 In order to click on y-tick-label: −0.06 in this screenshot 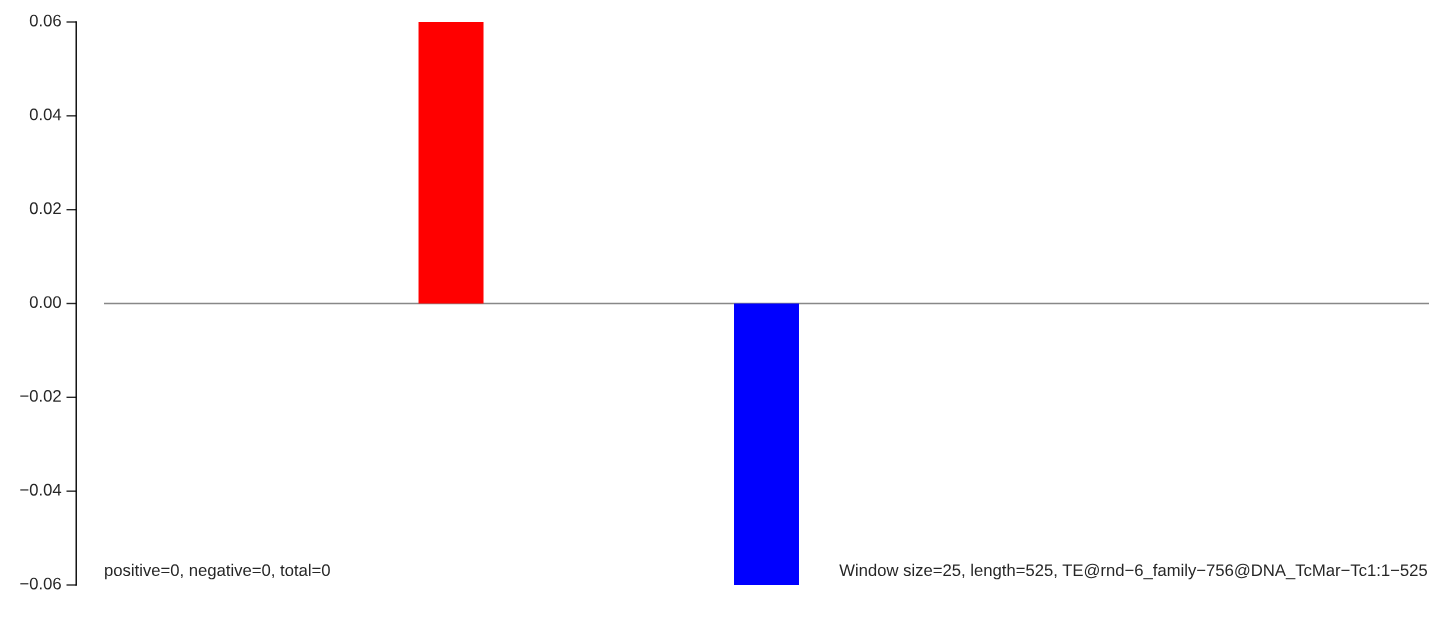, I will do `click(40, 583)`.